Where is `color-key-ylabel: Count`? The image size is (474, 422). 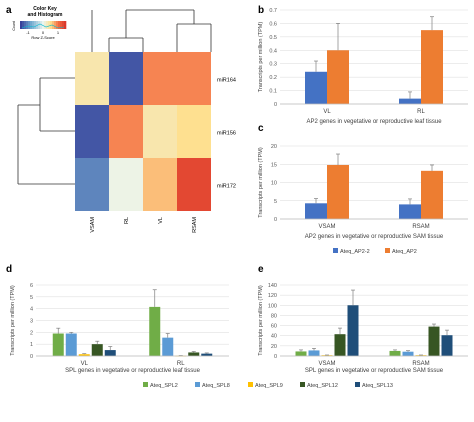
color-key-ylabel: Count is located at coordinates (14, 25).